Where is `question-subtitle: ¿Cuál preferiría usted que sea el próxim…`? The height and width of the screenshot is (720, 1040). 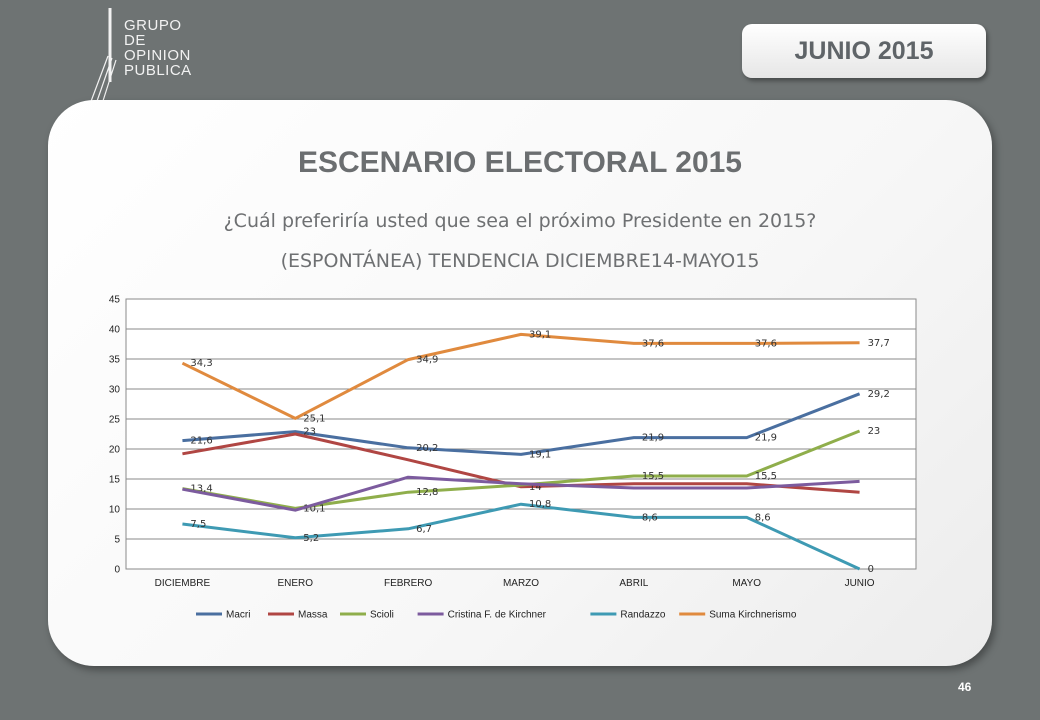
question-subtitle: ¿Cuál preferiría usted que sea el próxim… is located at coordinates (520, 221).